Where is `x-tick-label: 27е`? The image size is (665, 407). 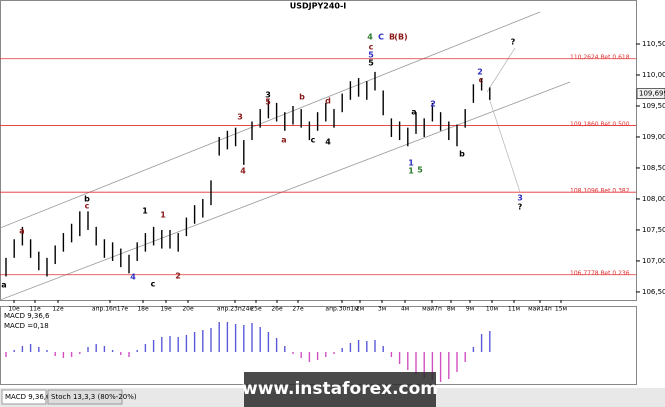 x-tick-label: 27е is located at coordinates (298, 309).